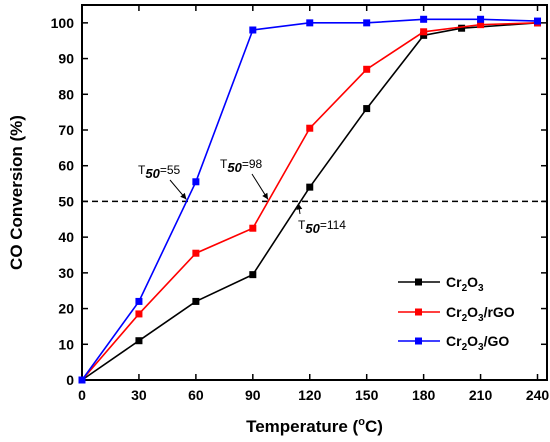  What do you see at coordinates (481, 395) in the screenshot?
I see `x-tick-label: 210` at bounding box center [481, 395].